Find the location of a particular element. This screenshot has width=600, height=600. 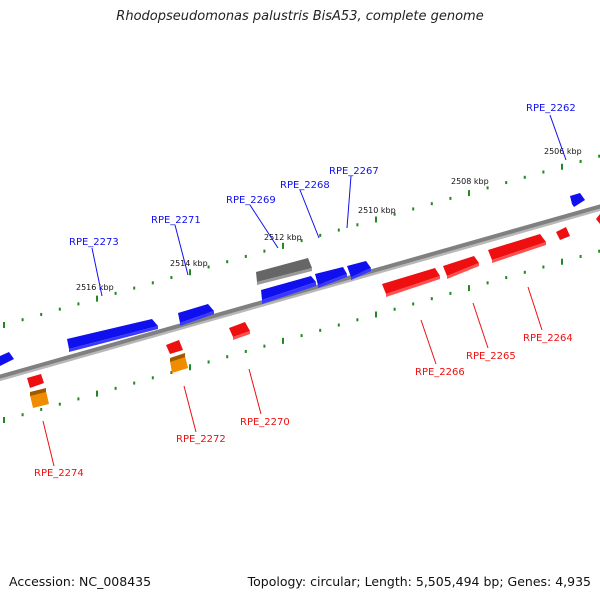

label-RPE_2264: RPE_2264 is located at coordinates (548, 338).